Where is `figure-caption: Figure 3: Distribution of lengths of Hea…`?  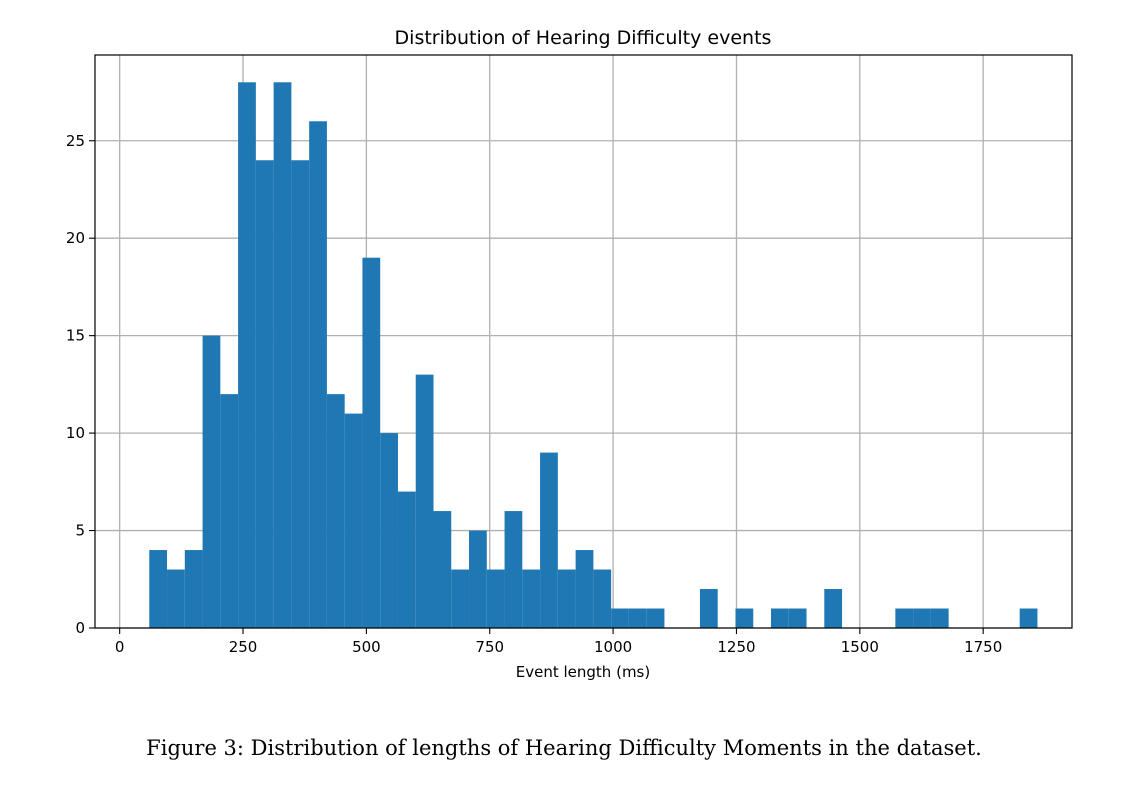
figure-caption: Figure 3: Distribution of lengths of Hea… is located at coordinates (564, 748).